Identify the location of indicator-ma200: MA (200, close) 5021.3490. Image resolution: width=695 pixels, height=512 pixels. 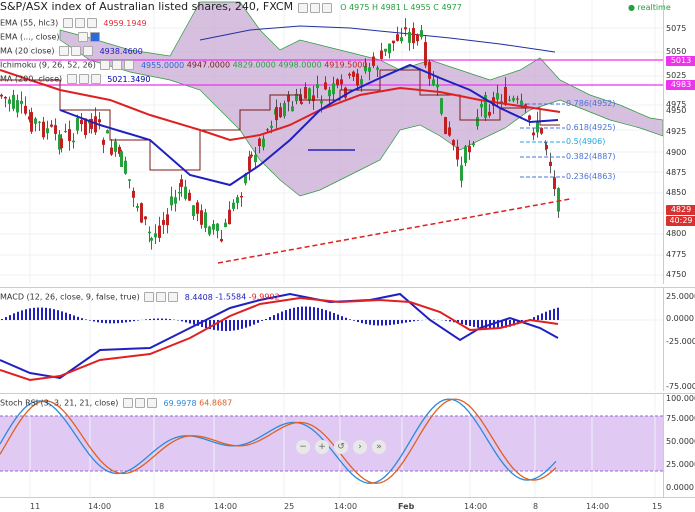
(75, 79).